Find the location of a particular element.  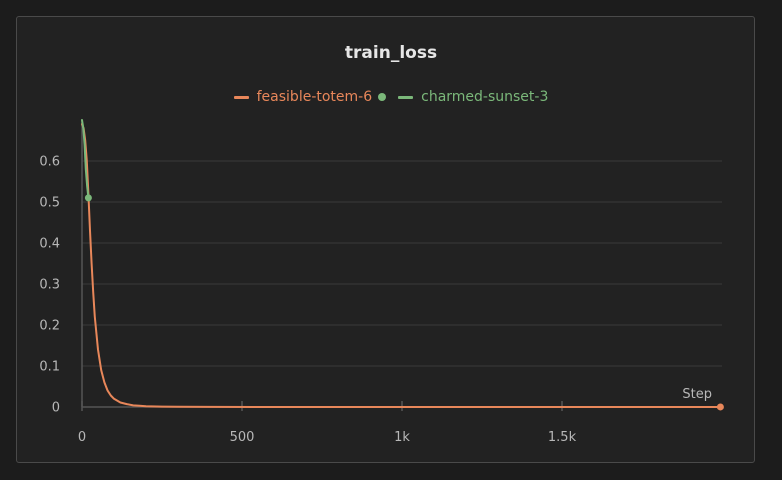

x-tick-label: 500 is located at coordinates (242, 437).